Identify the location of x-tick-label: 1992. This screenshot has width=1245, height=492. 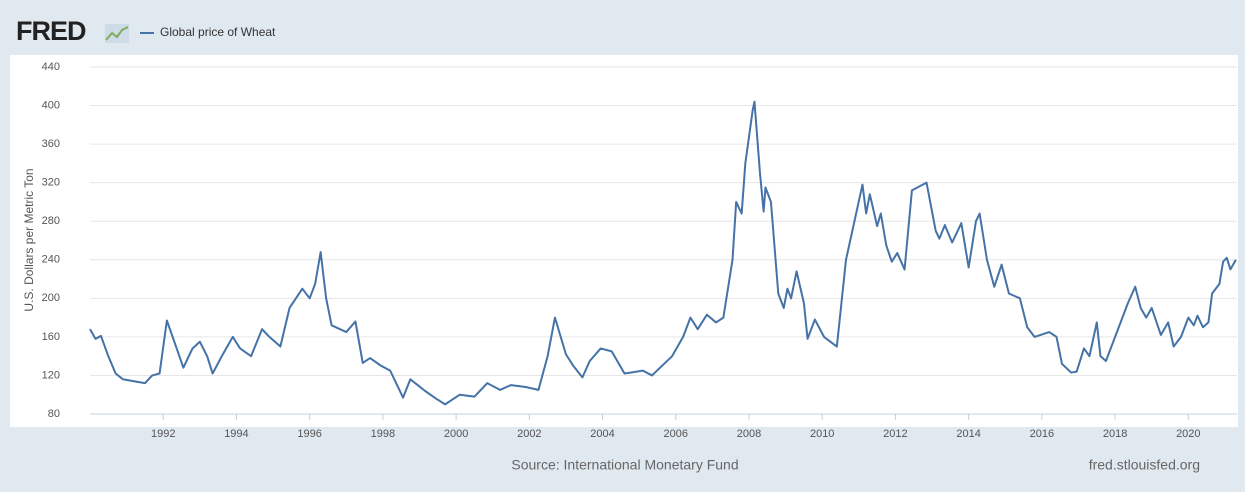
(163, 434).